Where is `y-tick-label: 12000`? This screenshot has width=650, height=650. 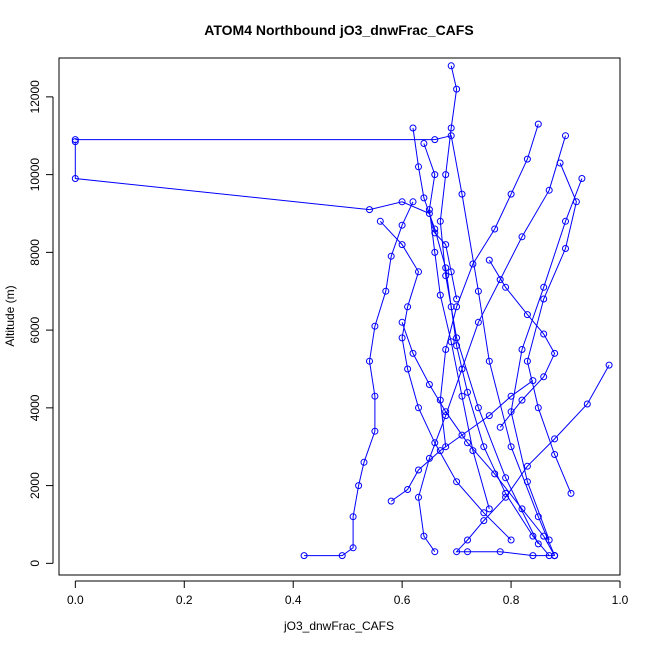 y-tick-label: 12000 is located at coordinates (35, 97).